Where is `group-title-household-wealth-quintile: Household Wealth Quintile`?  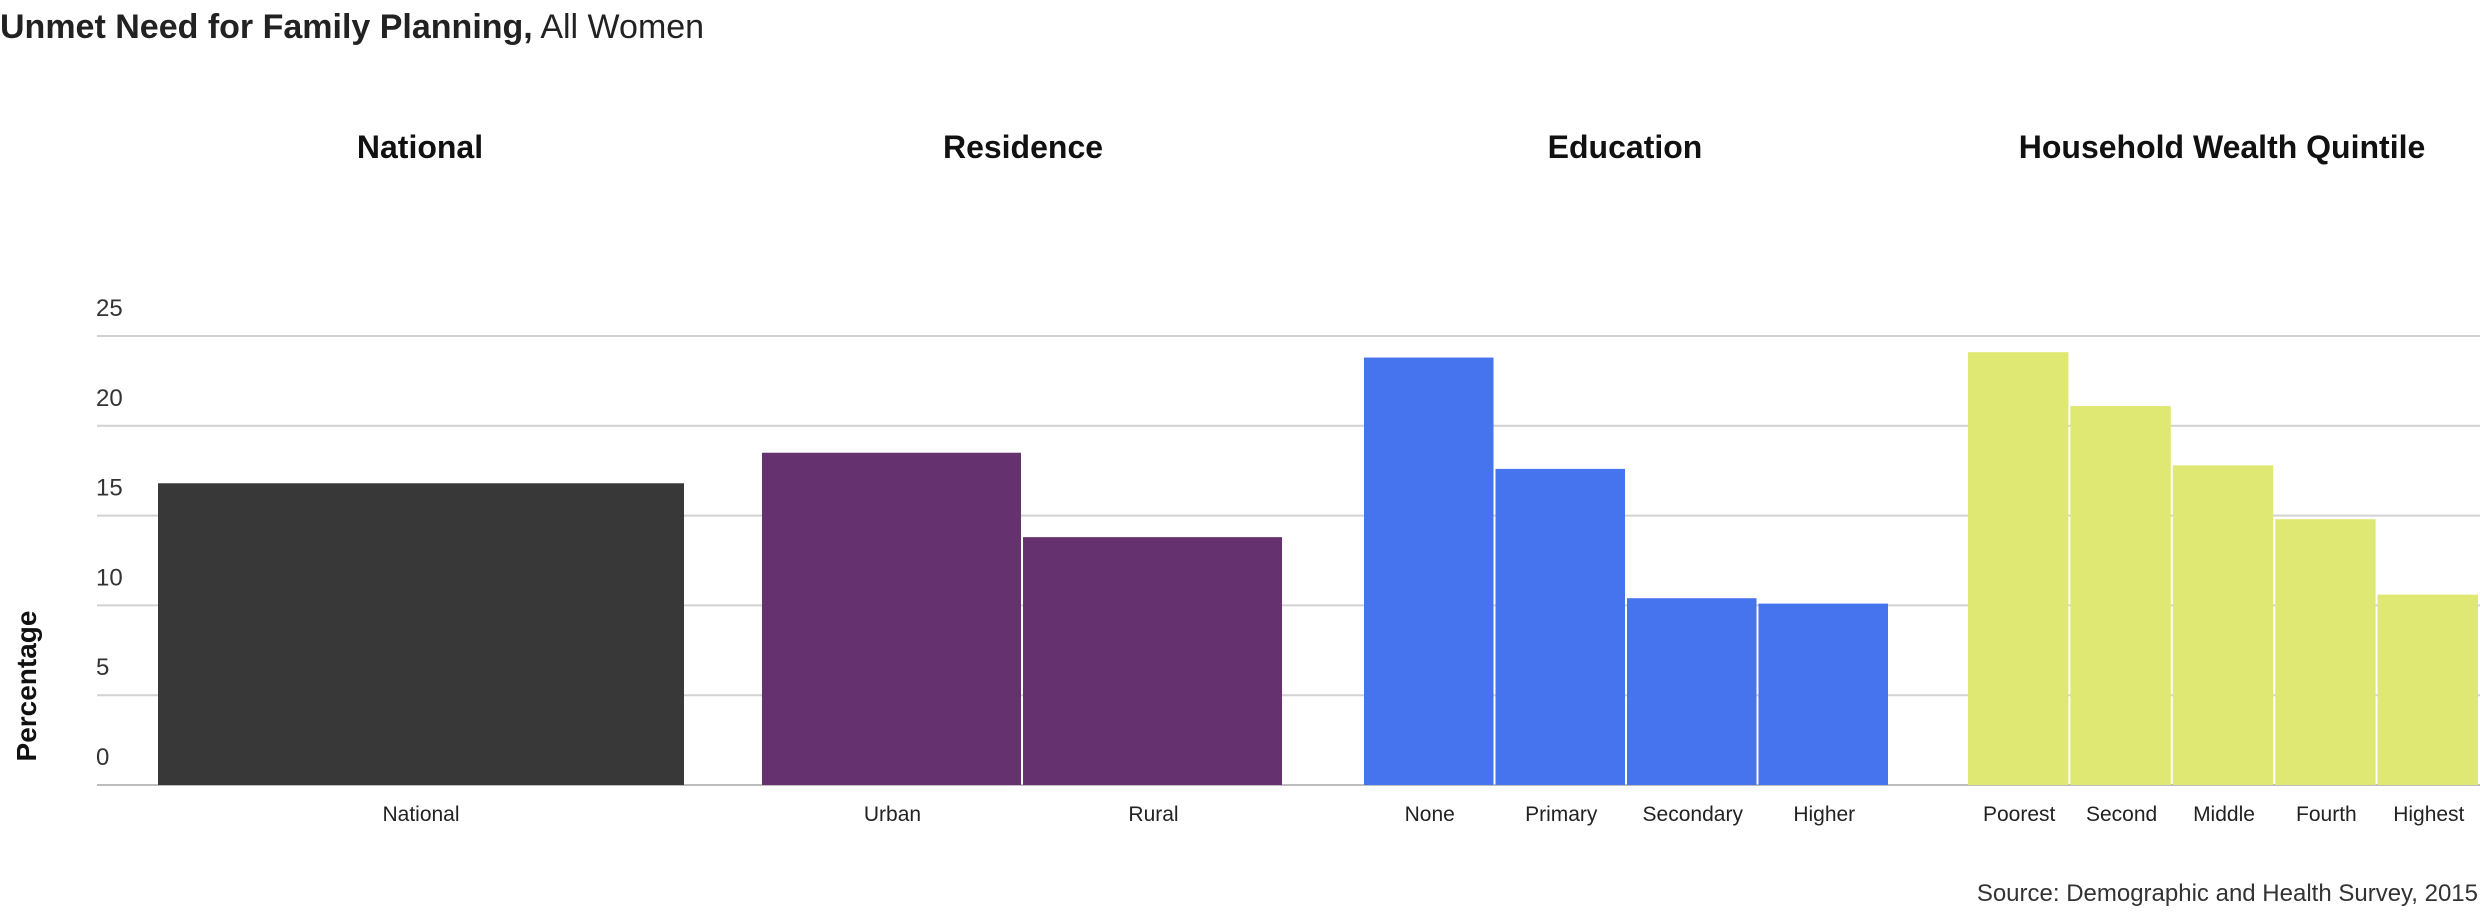
group-title-household-wealth-quintile: Household Wealth Quintile is located at coordinates (2222, 147).